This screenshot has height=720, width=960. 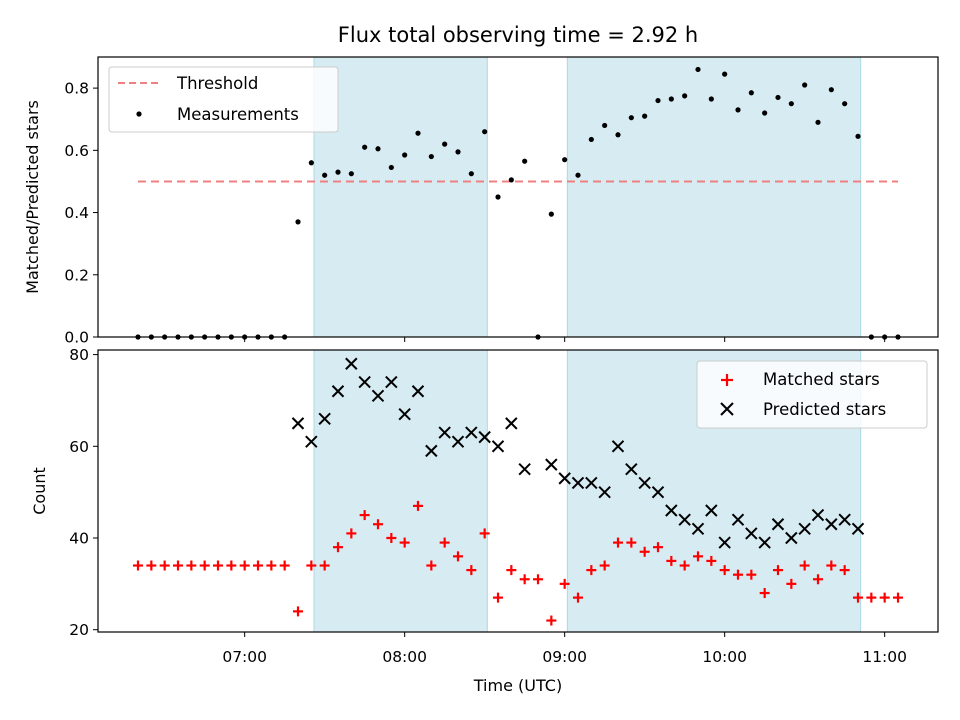 What do you see at coordinates (244, 657) in the screenshot?
I see `x-tick-label: 07:00` at bounding box center [244, 657].